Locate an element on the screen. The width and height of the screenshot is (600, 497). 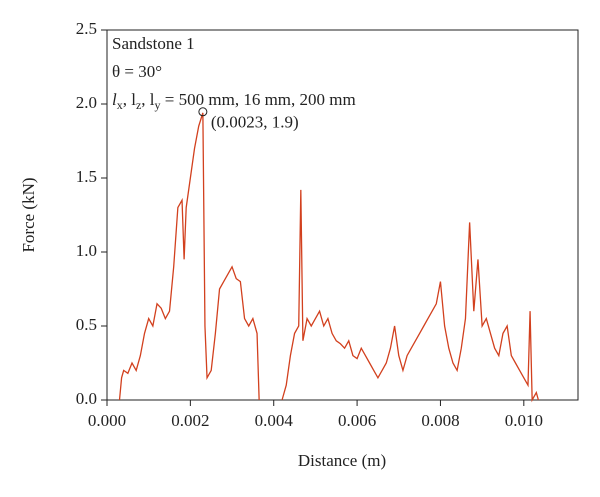
y-tick-label: 1.5 is located at coordinates (86, 176).